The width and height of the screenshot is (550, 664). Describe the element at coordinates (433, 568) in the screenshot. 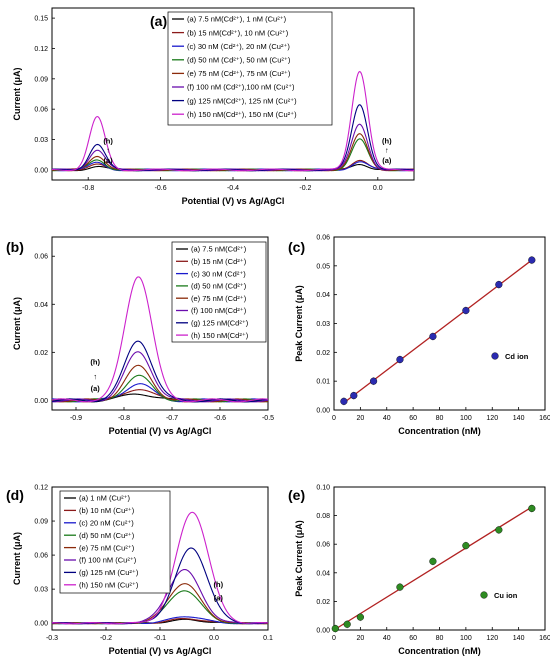

I see `fit-line` at that location.